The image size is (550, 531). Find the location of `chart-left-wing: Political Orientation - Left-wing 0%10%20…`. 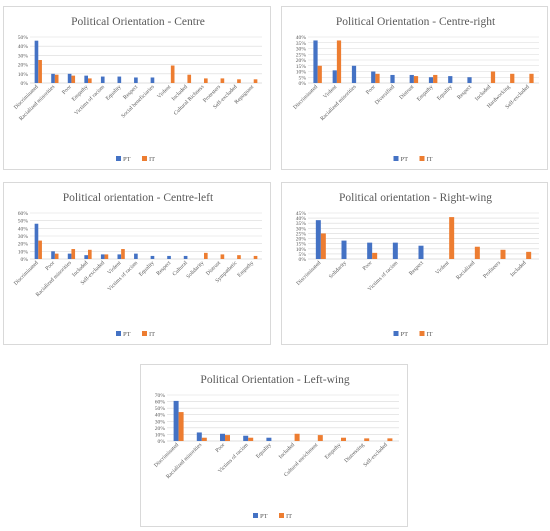

chart-left-wing: Political Orientation - Left-wing 0%10%20… is located at coordinates (276, 447).